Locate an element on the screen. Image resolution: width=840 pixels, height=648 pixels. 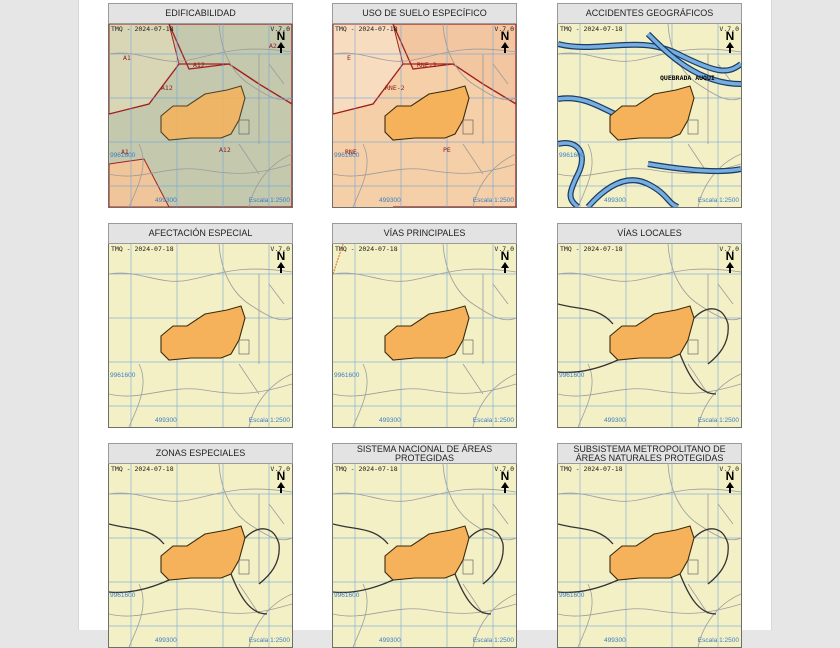
map-panel-title: SISTEMA NACIONAL DE ÁREAS PROTEGIDAS is located at coordinates (424, 453).